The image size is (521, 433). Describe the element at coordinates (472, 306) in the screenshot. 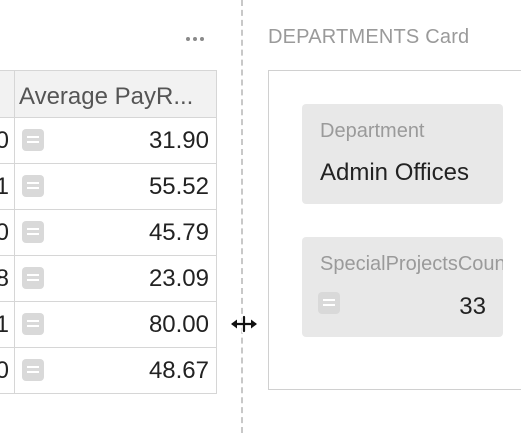

I see `field-value: 33` at that location.